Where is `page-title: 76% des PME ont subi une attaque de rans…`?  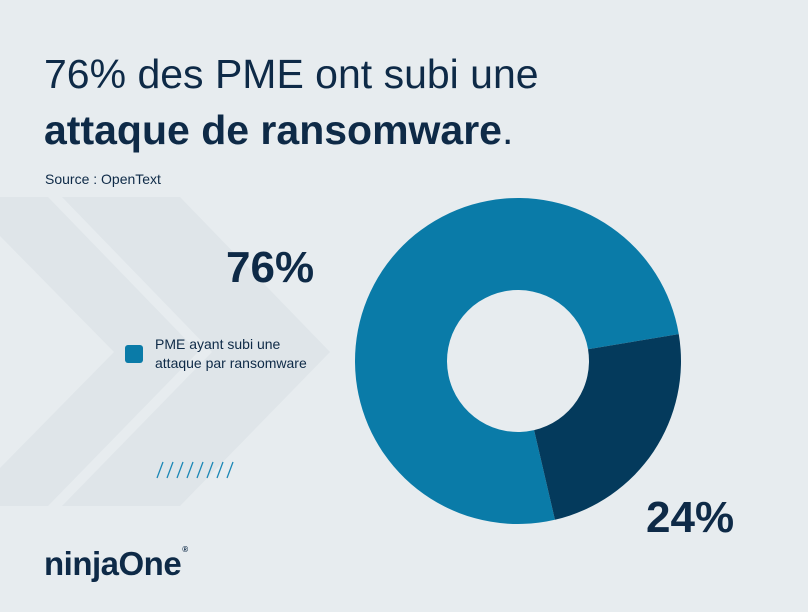
page-title: 76% des PME ont subi une attaque de rans… is located at coordinates (291, 102).